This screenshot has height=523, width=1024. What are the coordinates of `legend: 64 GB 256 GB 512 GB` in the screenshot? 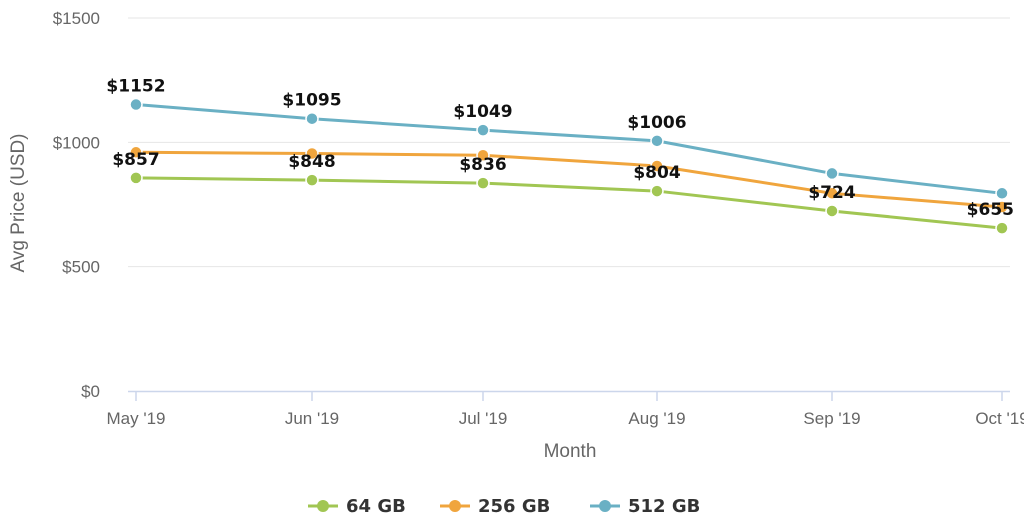 It's located at (504, 506).